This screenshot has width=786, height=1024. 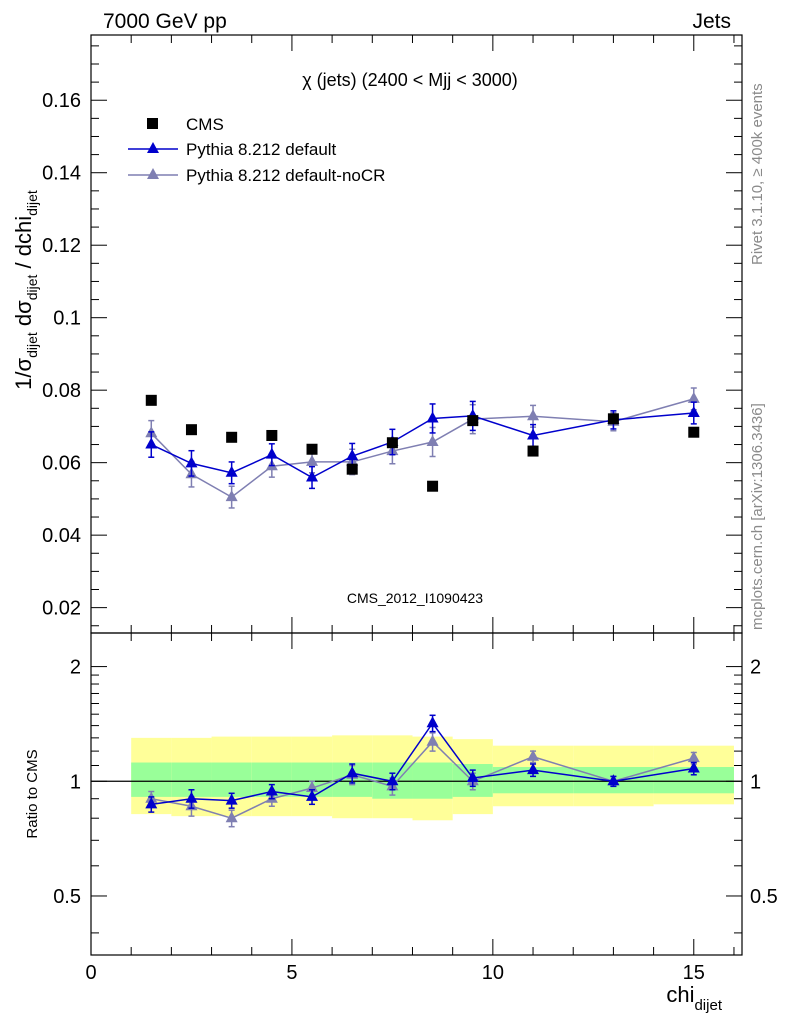 What do you see at coordinates (285, 175) in the screenshot?
I see `legend-label-nocr: Pythia 8.212 default-noCR` at bounding box center [285, 175].